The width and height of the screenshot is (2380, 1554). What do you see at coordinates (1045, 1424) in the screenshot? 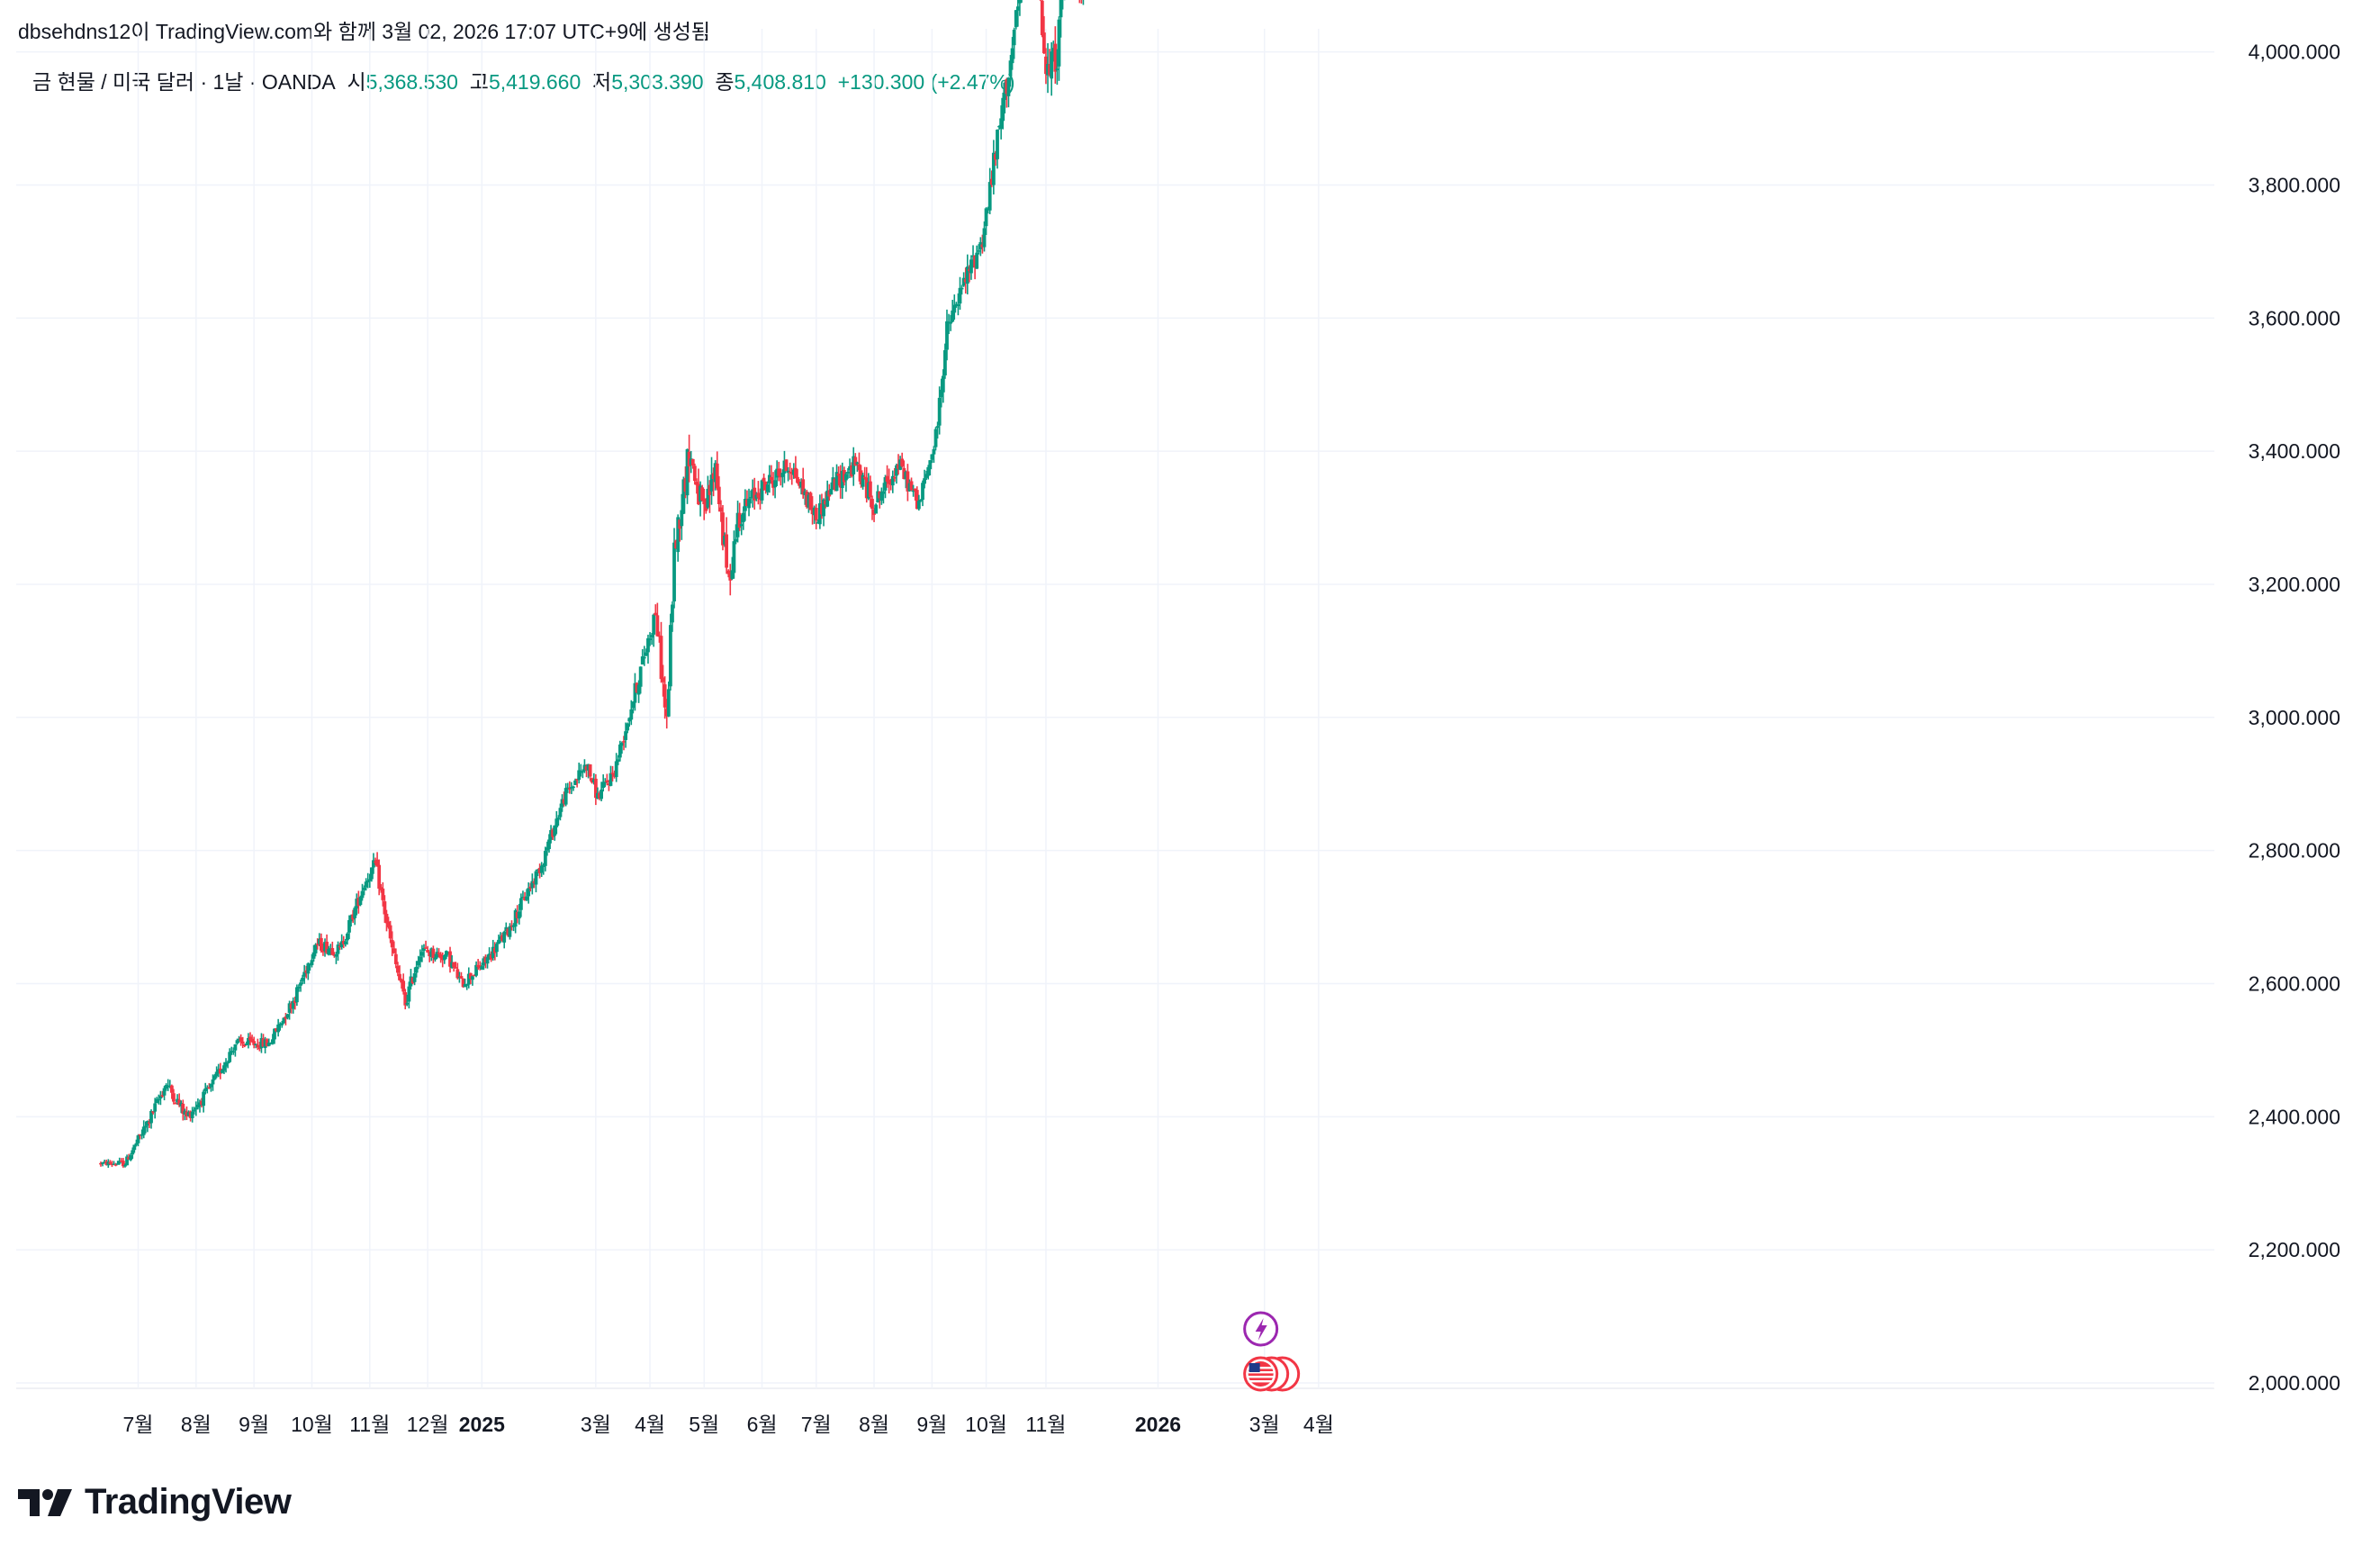
I see `time-tick-label: 11월` at bounding box center [1045, 1424].